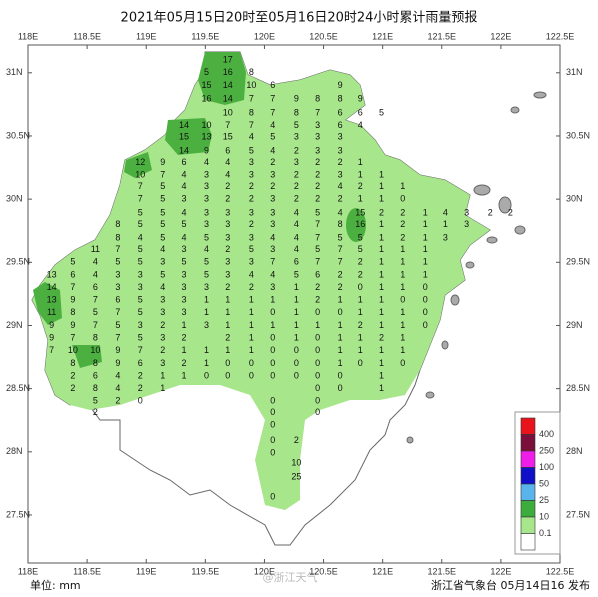  Describe the element at coordinates (264, 36) in the screenshot. I see `x-tick-label: 120E` at that location.